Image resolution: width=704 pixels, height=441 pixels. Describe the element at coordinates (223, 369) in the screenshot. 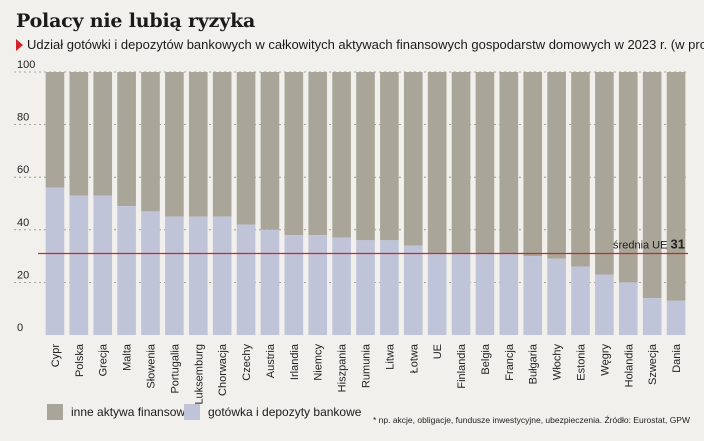

I see `x-tick-label: Chorwacja` at that location.